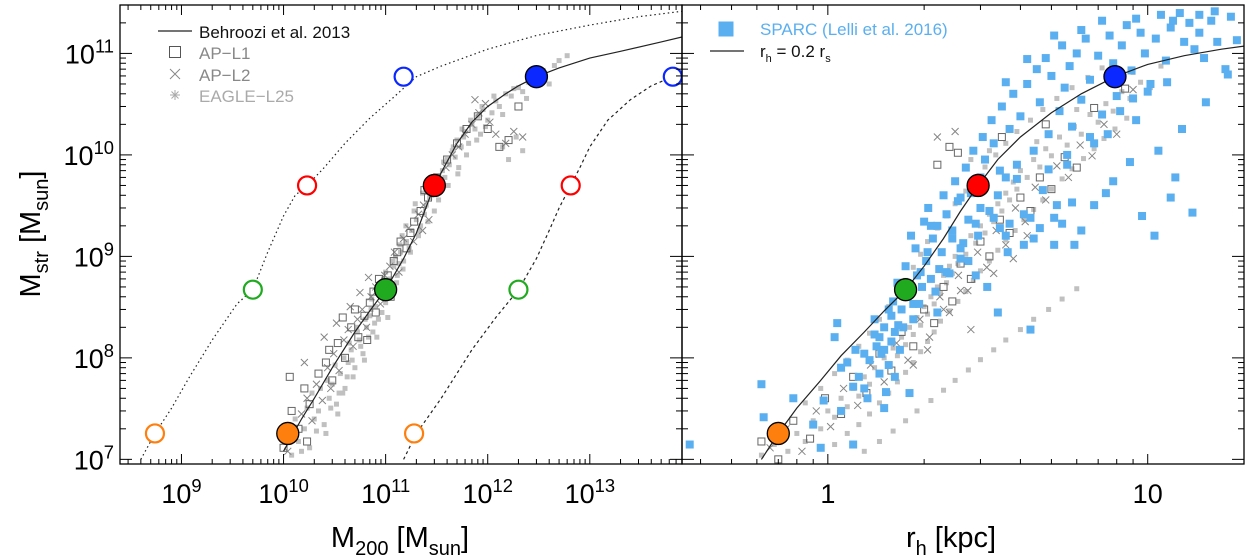  Describe the element at coordinates (769, 59) in the screenshot. I see `legend-label-rh-part: h` at that location.